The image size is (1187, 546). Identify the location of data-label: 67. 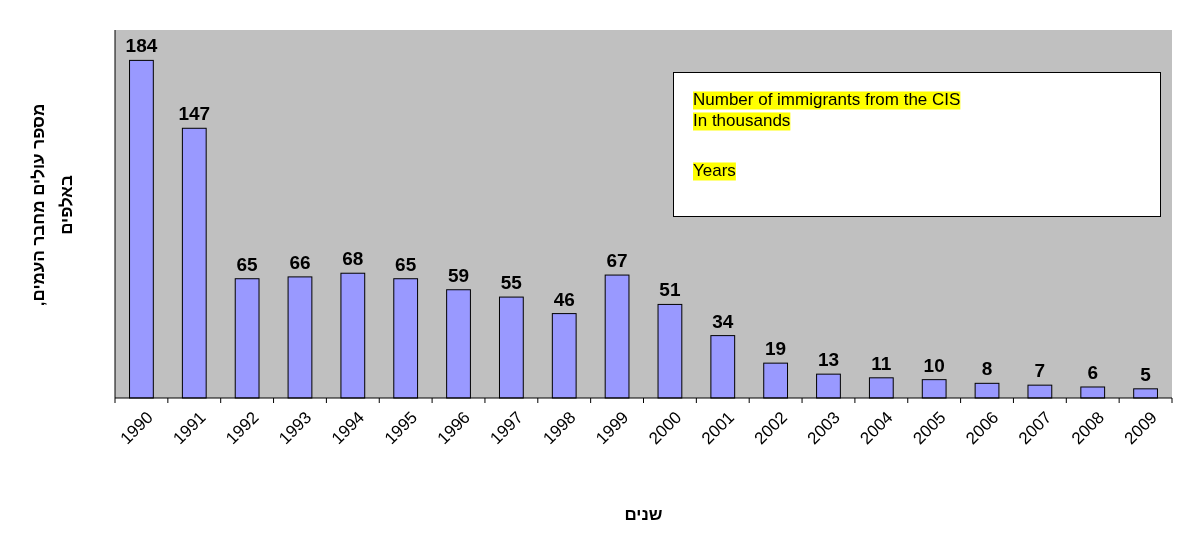
(617, 261).